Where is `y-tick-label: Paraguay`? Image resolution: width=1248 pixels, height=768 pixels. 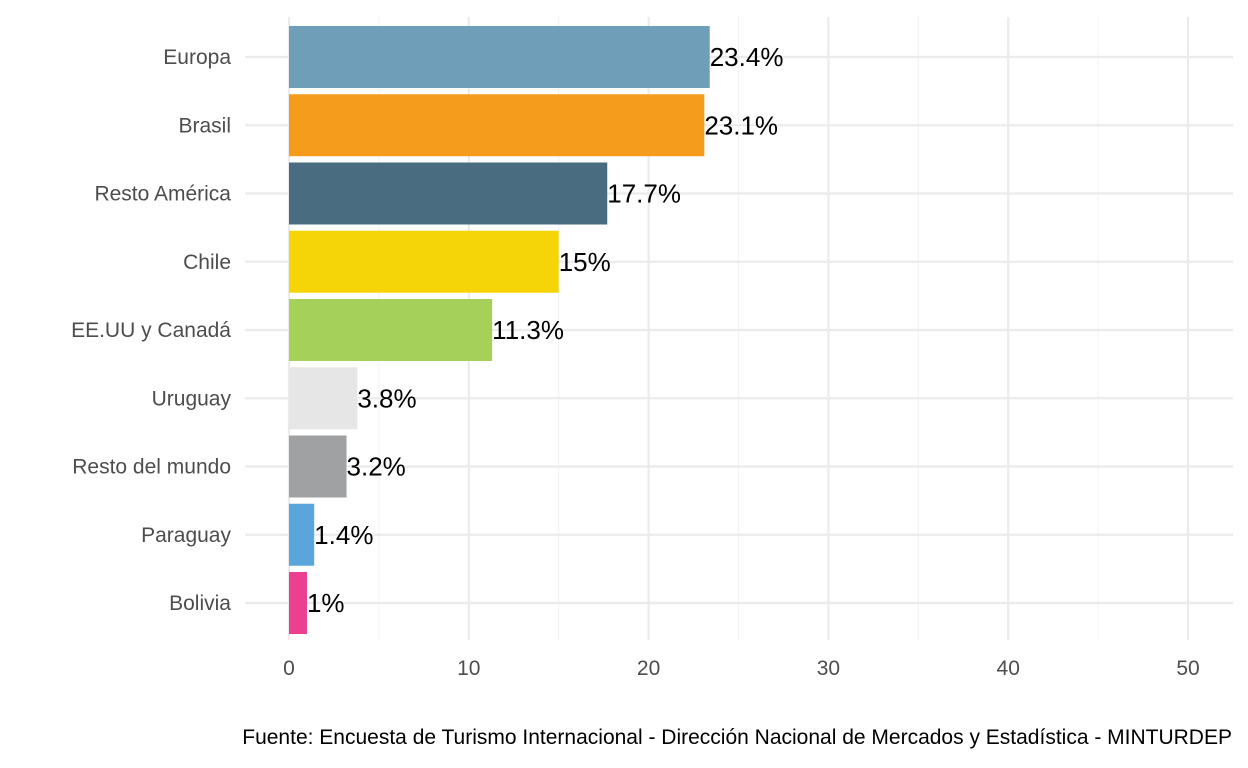 y-tick-label: Paraguay is located at coordinates (186, 535).